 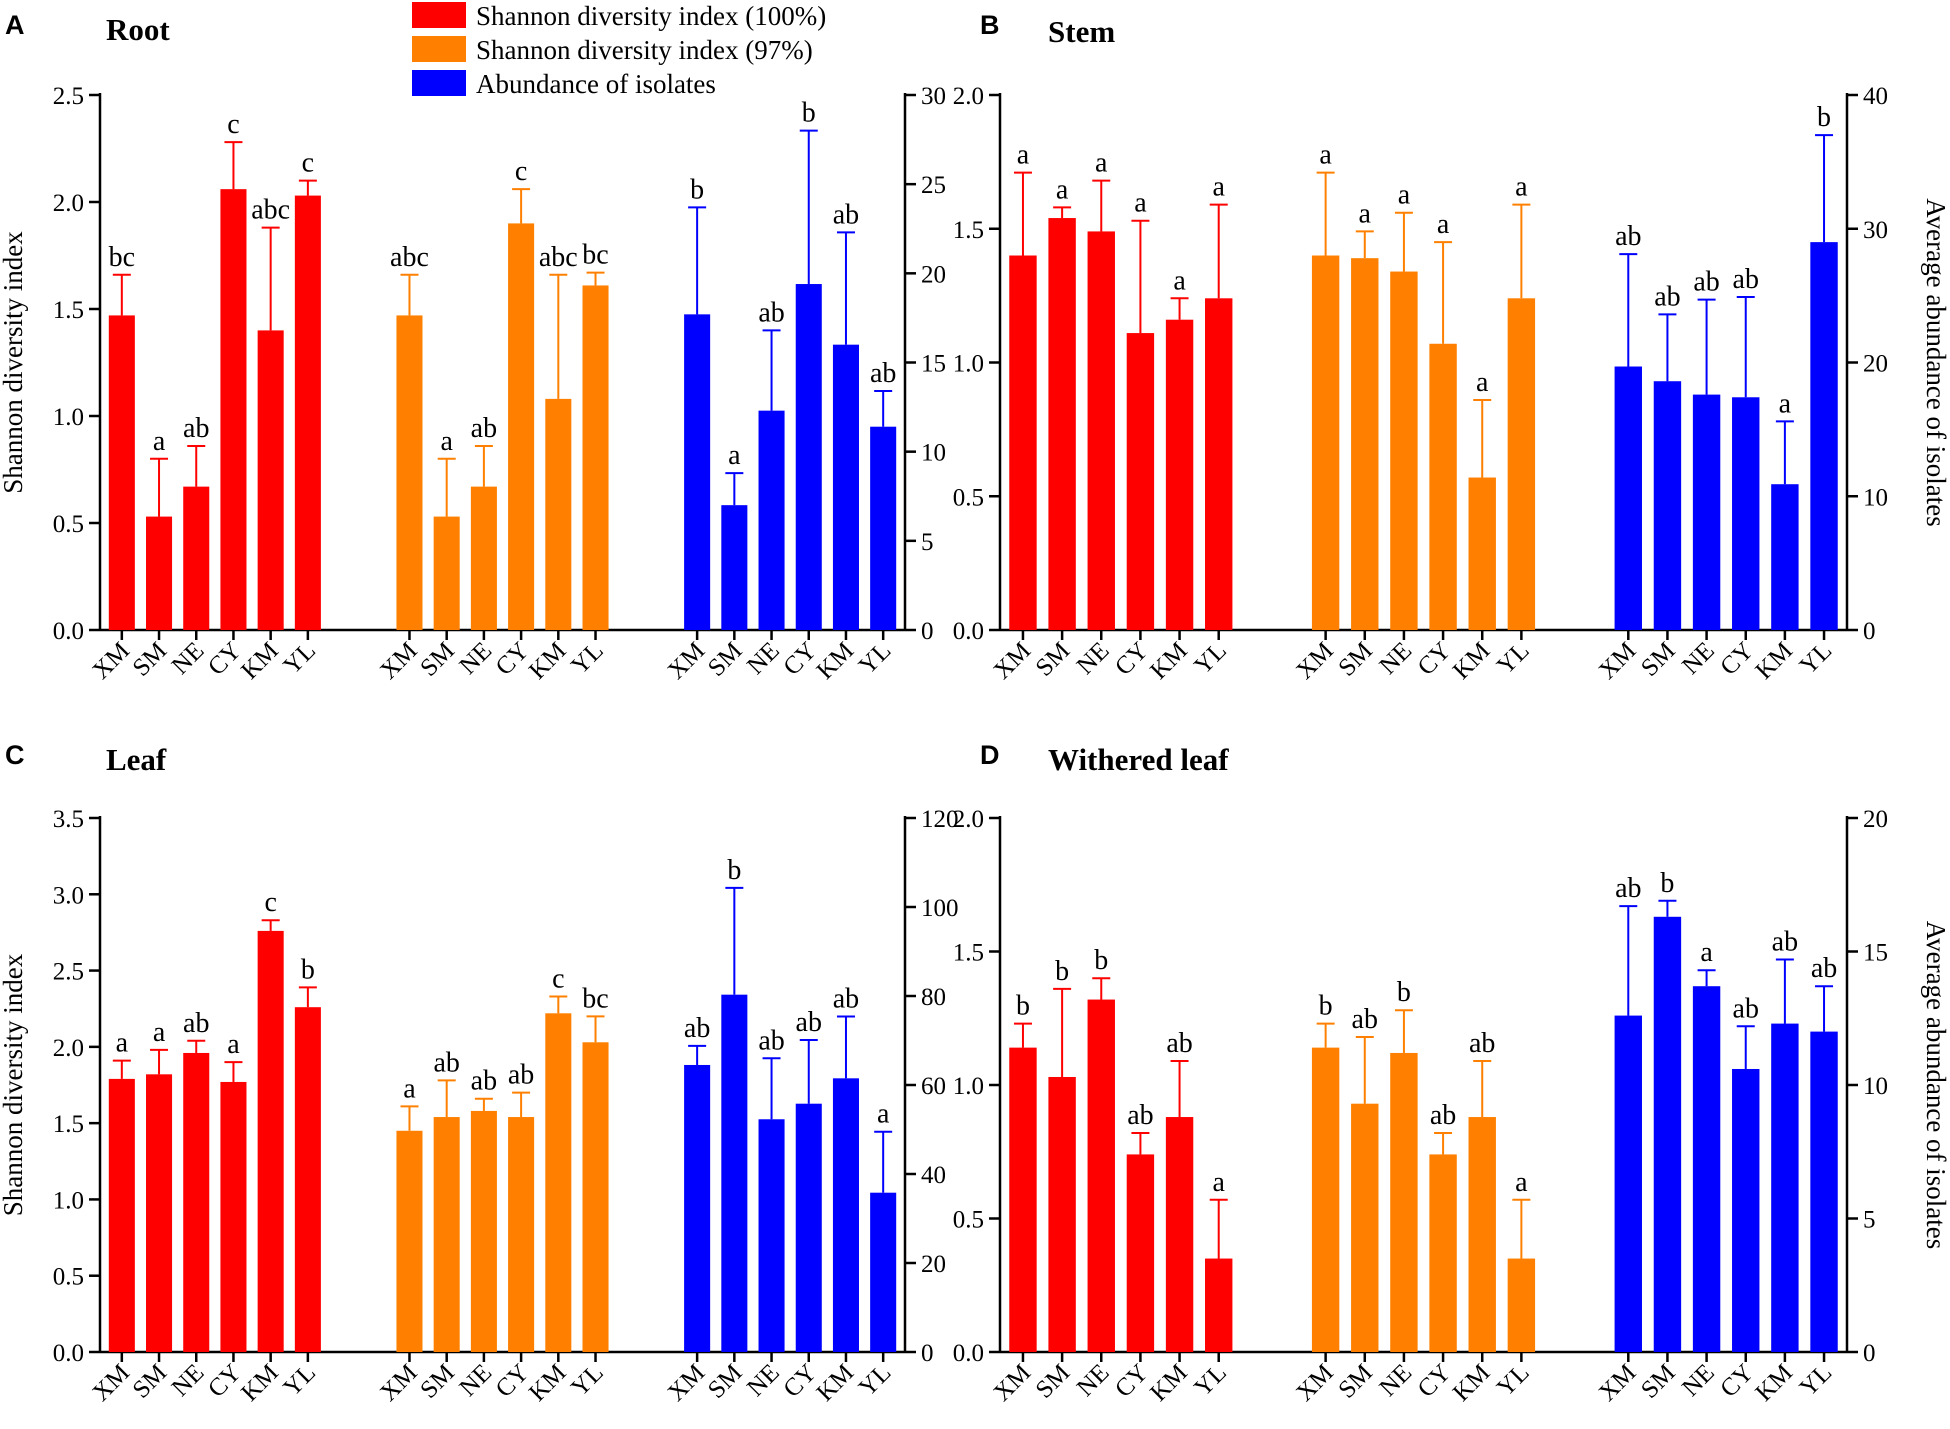 What do you see at coordinates (651, 16) in the screenshot?
I see `legend-label-100: Shannon diversity index (100%)` at bounding box center [651, 16].